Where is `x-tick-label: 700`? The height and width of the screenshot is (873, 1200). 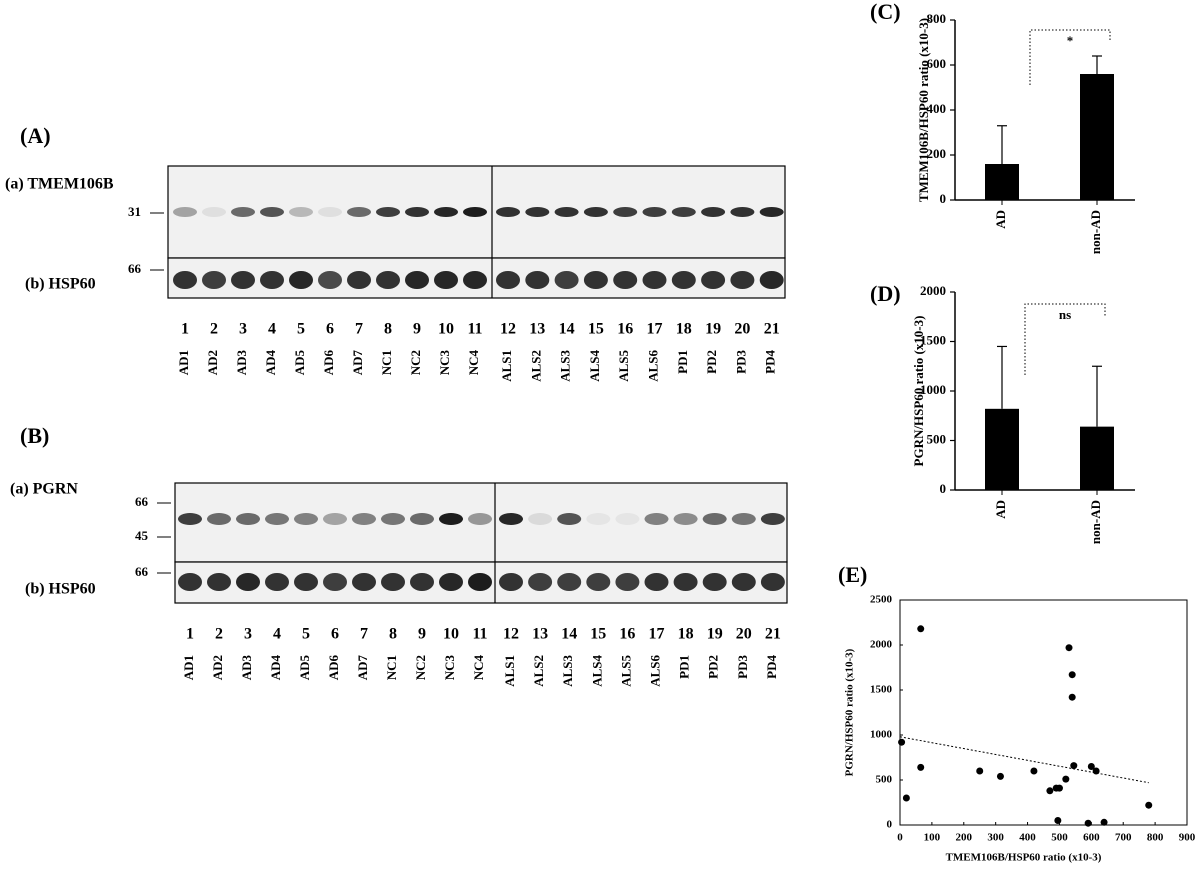
x-tick-label: 700 is located at coordinates (1123, 838).